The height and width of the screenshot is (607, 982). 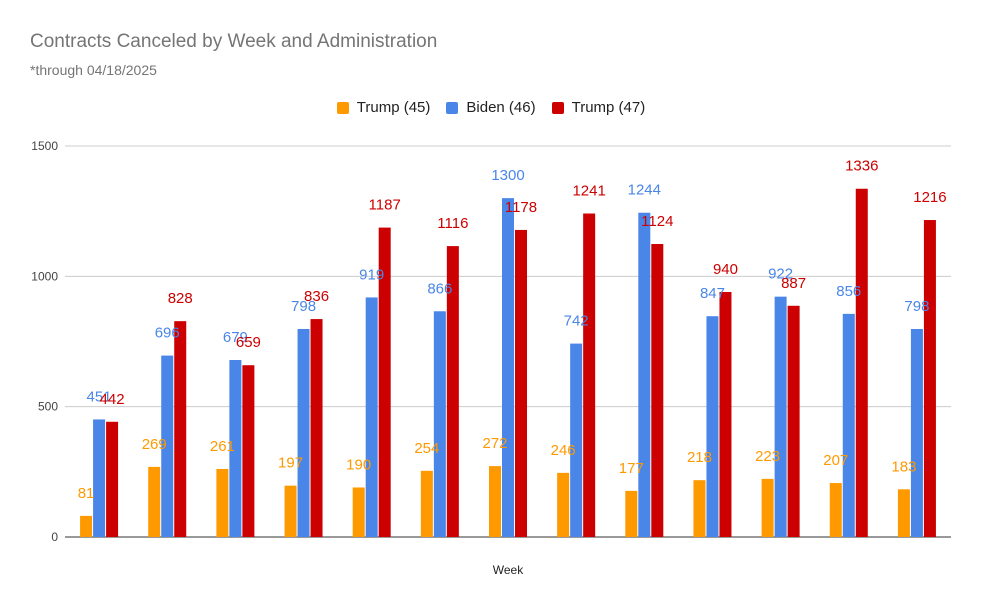 I want to click on data-label: 836, so click(x=316, y=296).